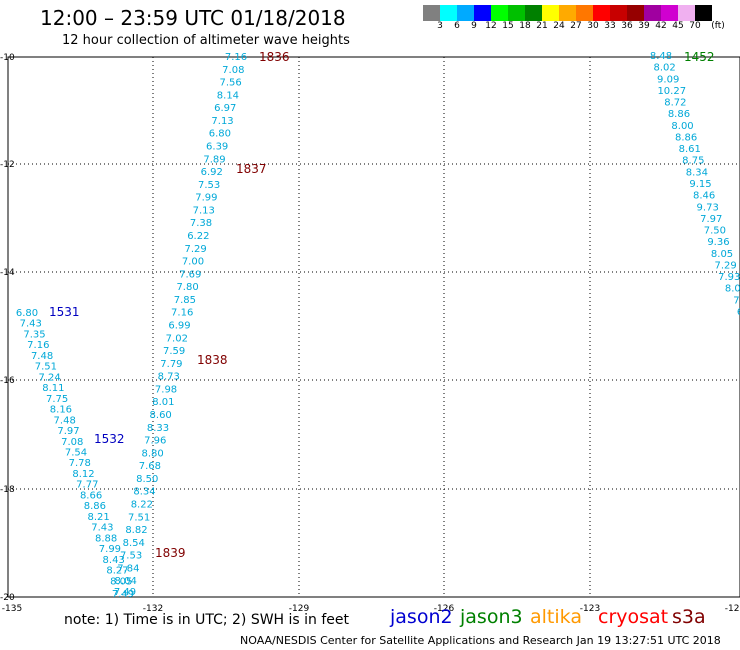 The image size is (740, 650). What do you see at coordinates (117, 571) in the screenshot?
I see `wave-height-label: 8.27` at bounding box center [117, 571].